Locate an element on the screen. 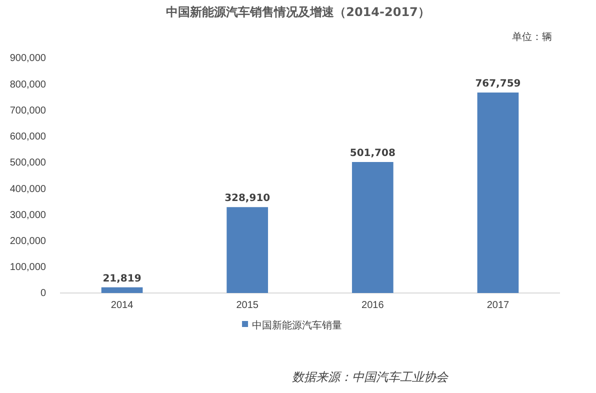 The image size is (596, 393). y-tick-label: 600,000 is located at coordinates (28, 137).